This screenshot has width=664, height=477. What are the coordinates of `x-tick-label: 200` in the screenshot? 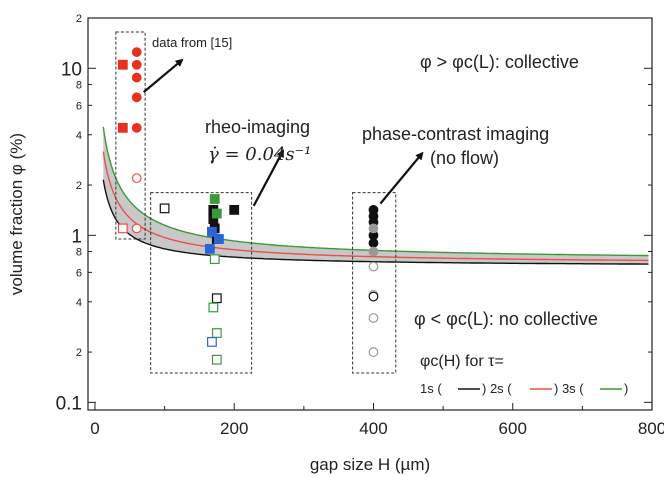 It's located at (234, 428).